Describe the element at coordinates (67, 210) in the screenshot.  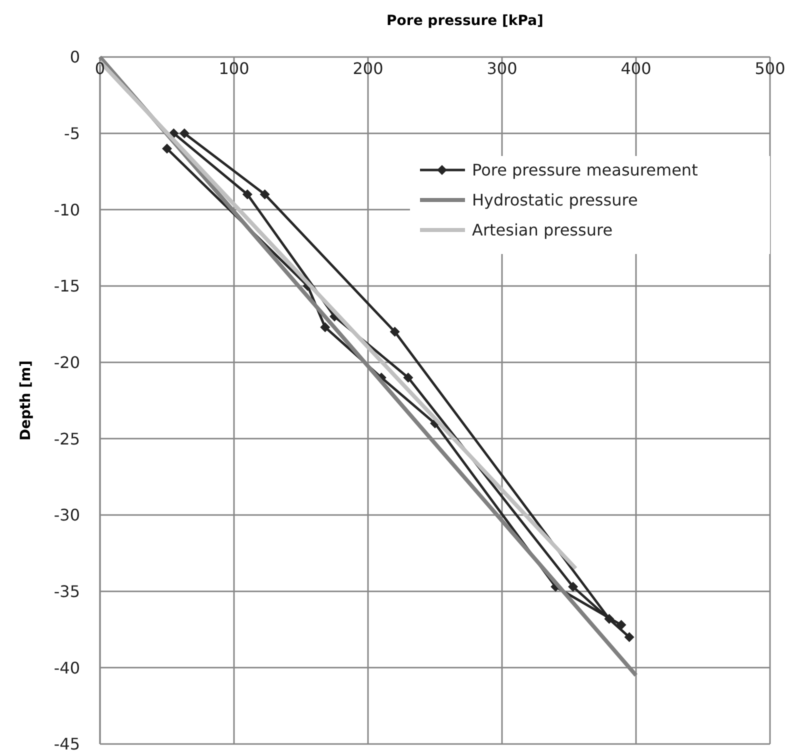
I see `y-tick-label: -10` at that location.